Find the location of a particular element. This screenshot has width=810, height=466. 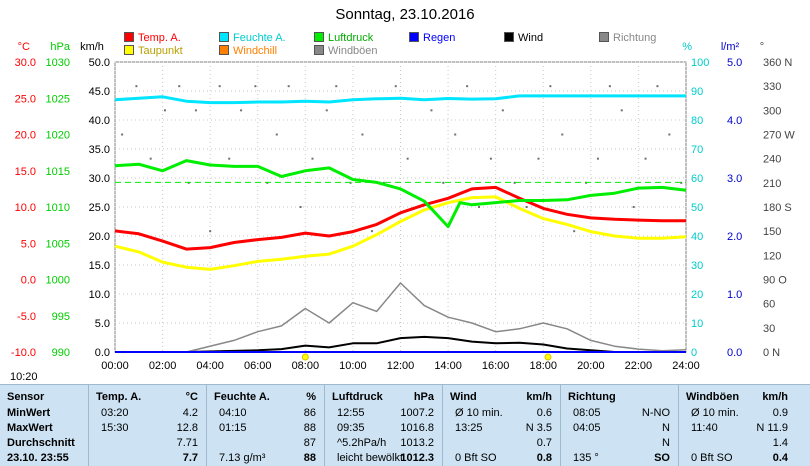

tick-label-pressure: 1005 is located at coordinates (58, 244).